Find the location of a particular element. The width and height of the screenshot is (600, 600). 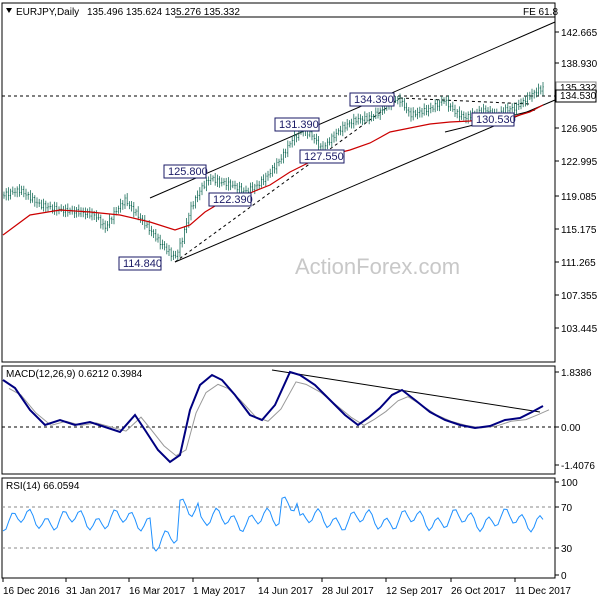

dashed-trend-line is located at coordinates (287, 180).